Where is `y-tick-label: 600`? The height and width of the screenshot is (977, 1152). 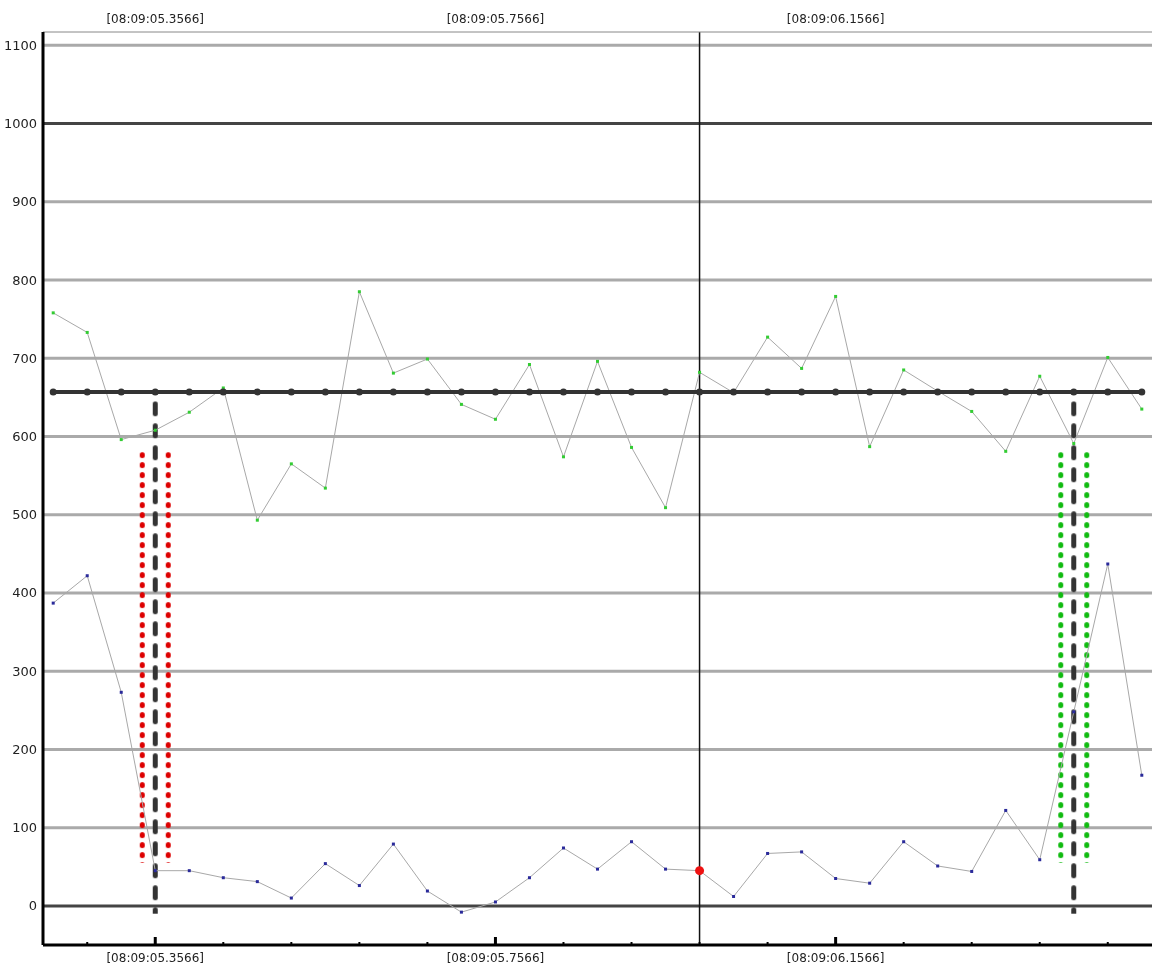 y-tick-label: 600 is located at coordinates (24, 437).